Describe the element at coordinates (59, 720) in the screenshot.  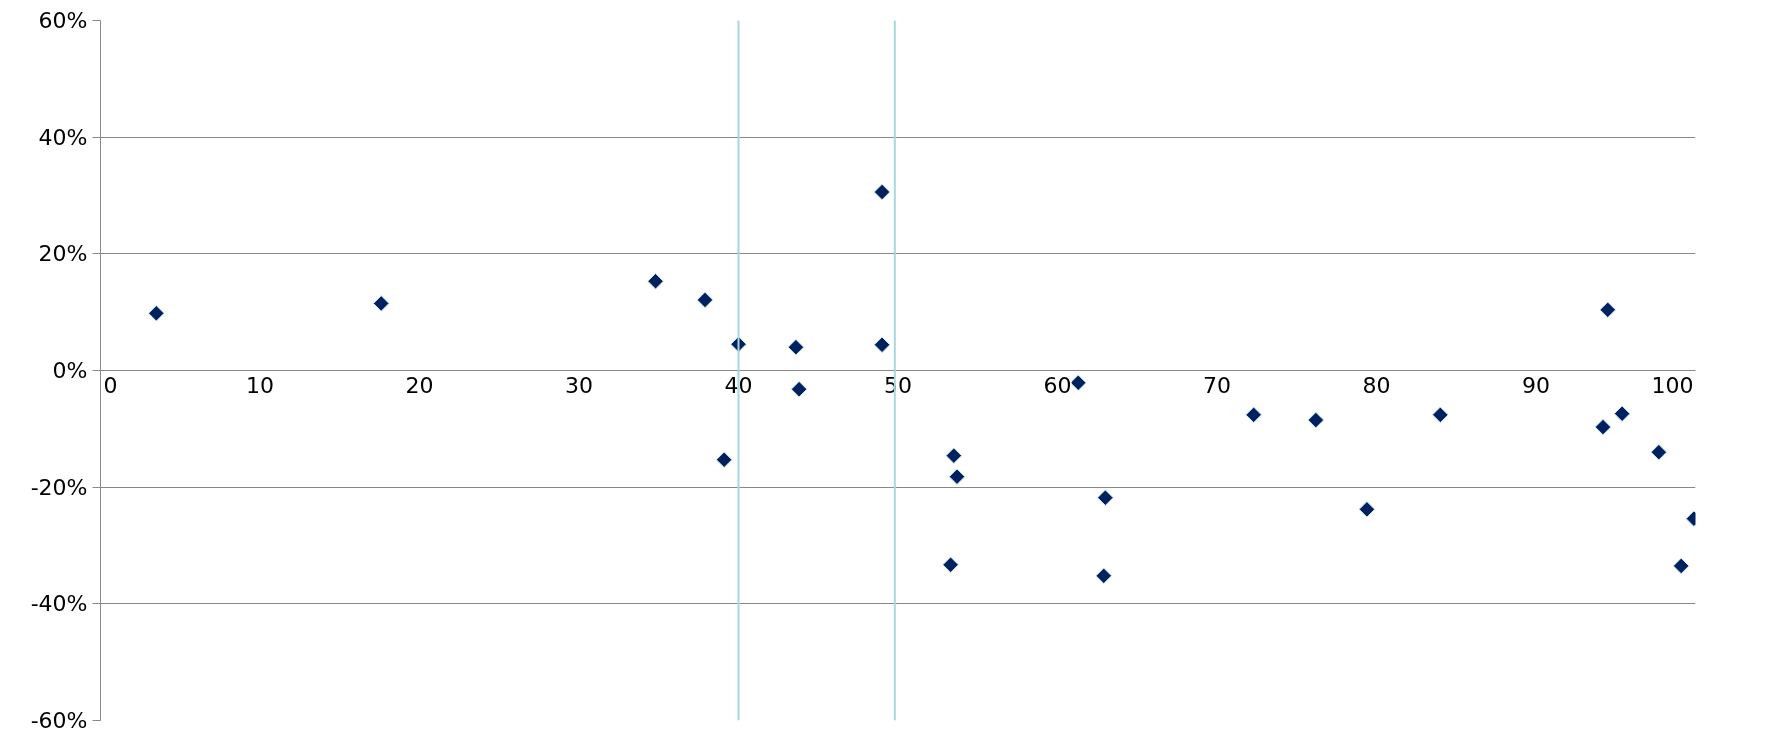
I see `y-tick-label: -60%` at that location.